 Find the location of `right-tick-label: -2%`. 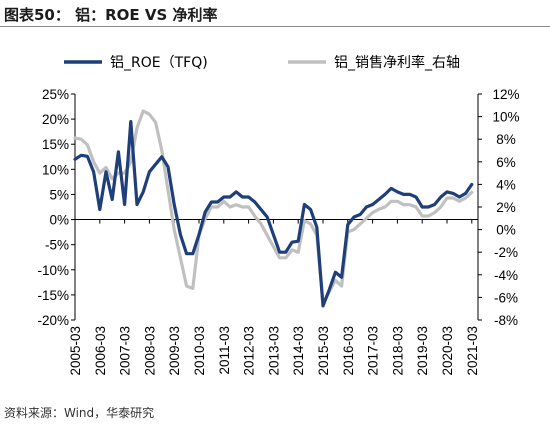

right-tick-label: -2% is located at coordinates (506, 252).